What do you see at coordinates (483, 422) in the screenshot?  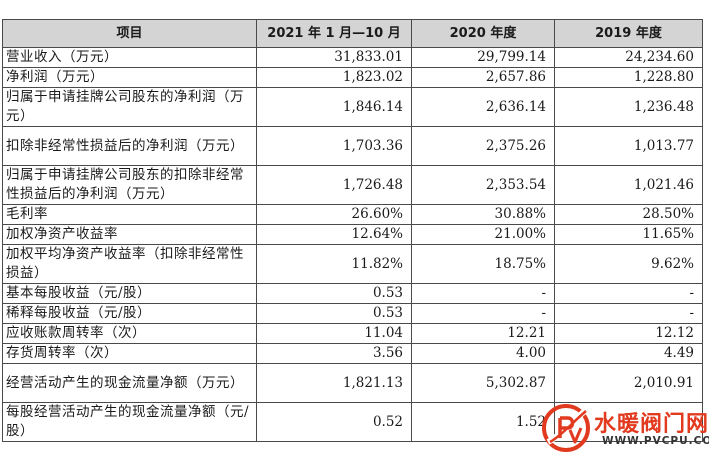 I see `cell-2020: 1.52` at bounding box center [483, 422].